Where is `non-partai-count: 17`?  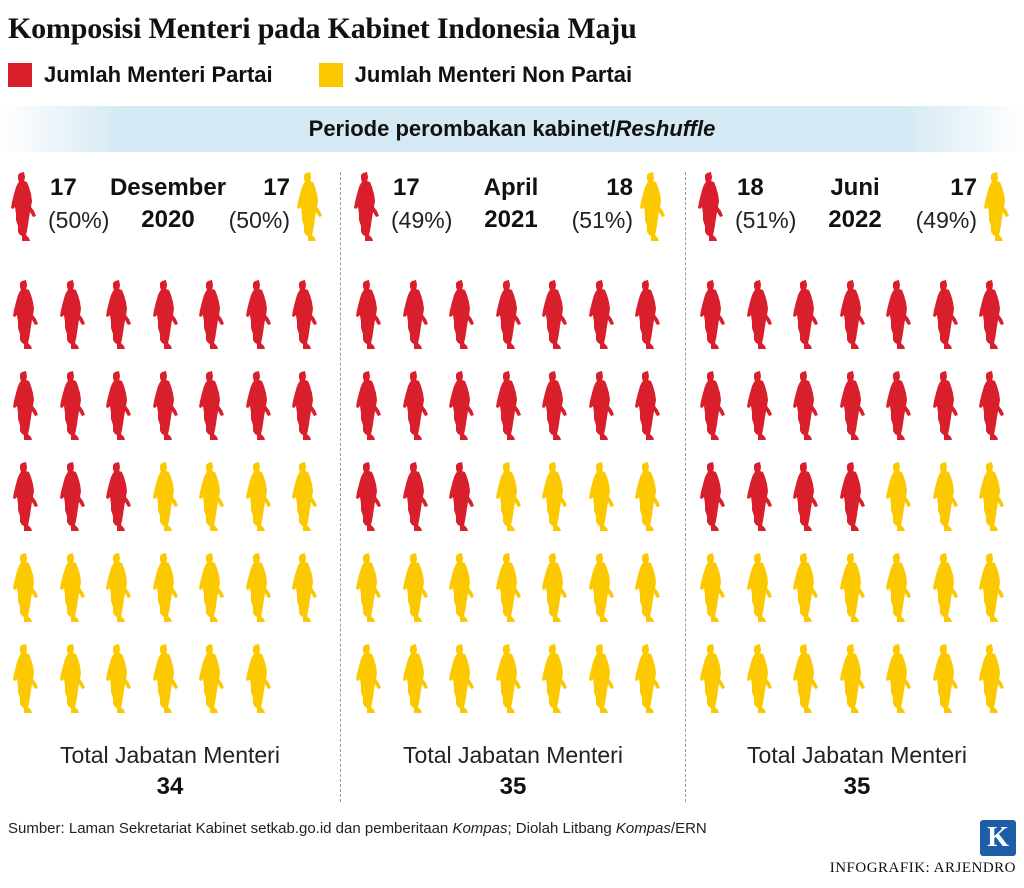 non-partai-count: 17 is located at coordinates (276, 187).